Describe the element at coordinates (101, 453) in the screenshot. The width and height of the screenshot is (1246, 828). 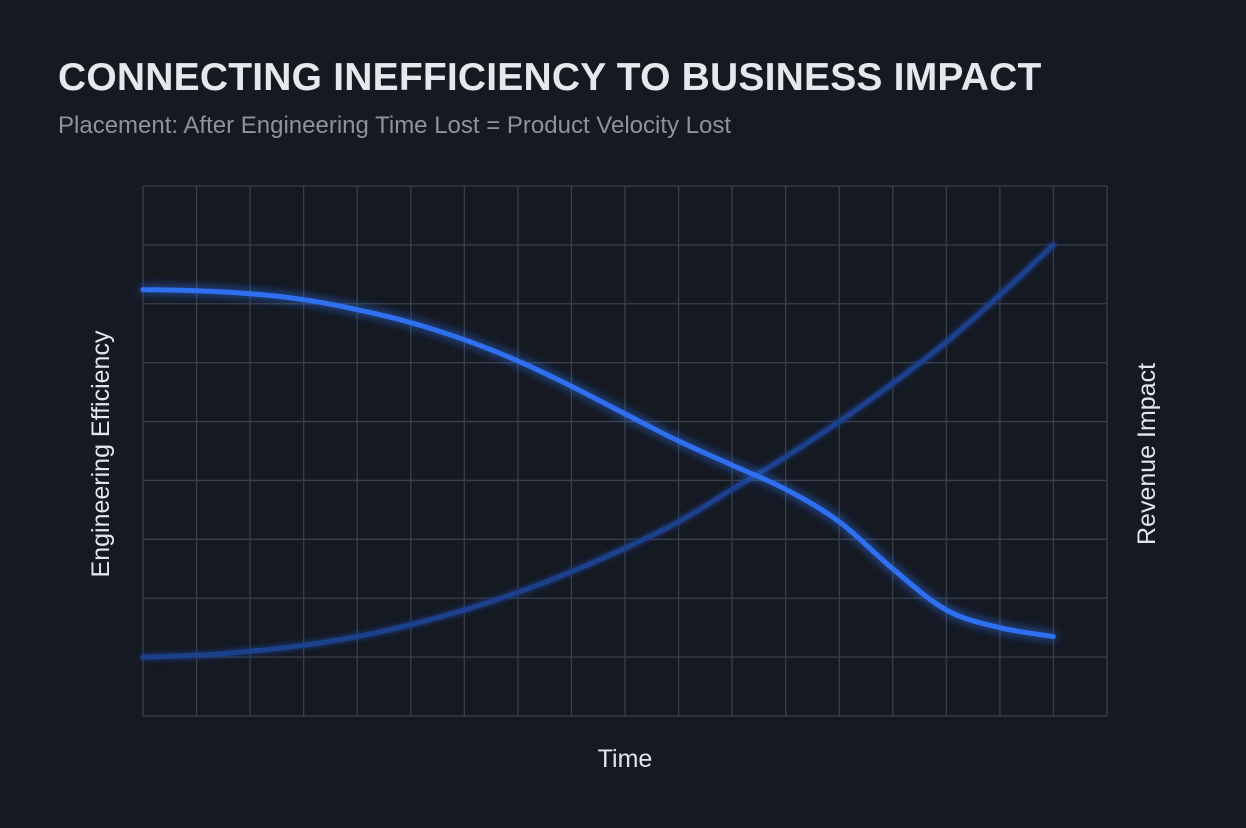
I see `y-axis-label-left: Engineering Efficiency` at that location.